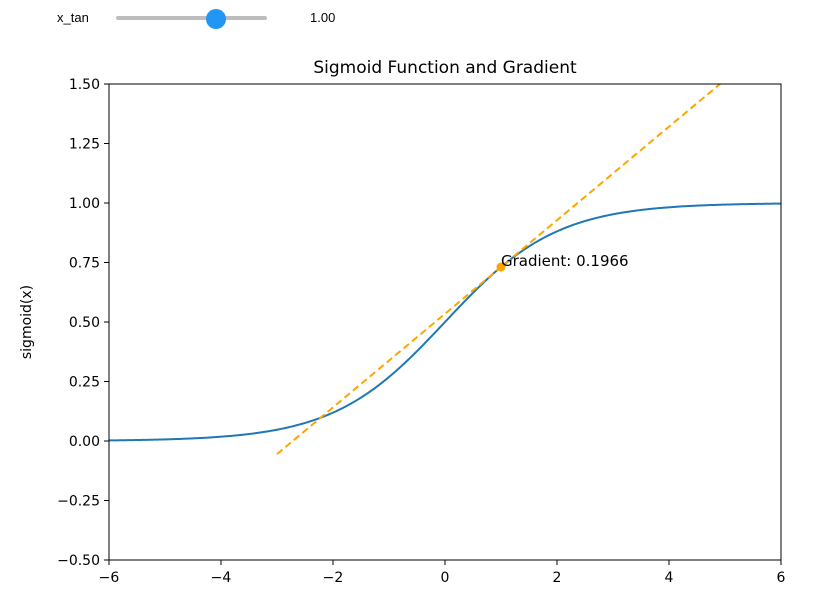  I want to click on y-tick-label: −0.50, so click(78, 561).